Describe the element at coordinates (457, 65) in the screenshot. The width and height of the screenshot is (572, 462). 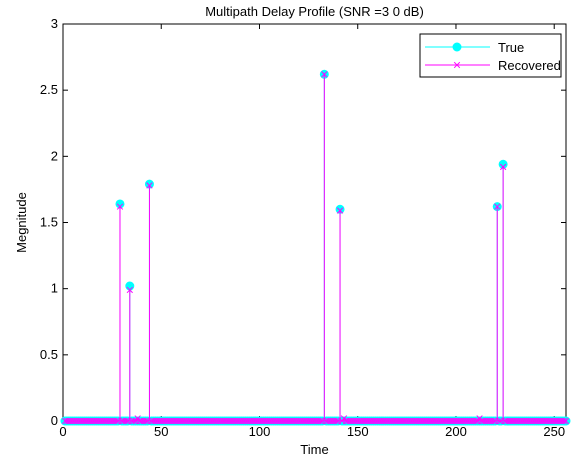
I see `legend-recovered-marker` at that location.